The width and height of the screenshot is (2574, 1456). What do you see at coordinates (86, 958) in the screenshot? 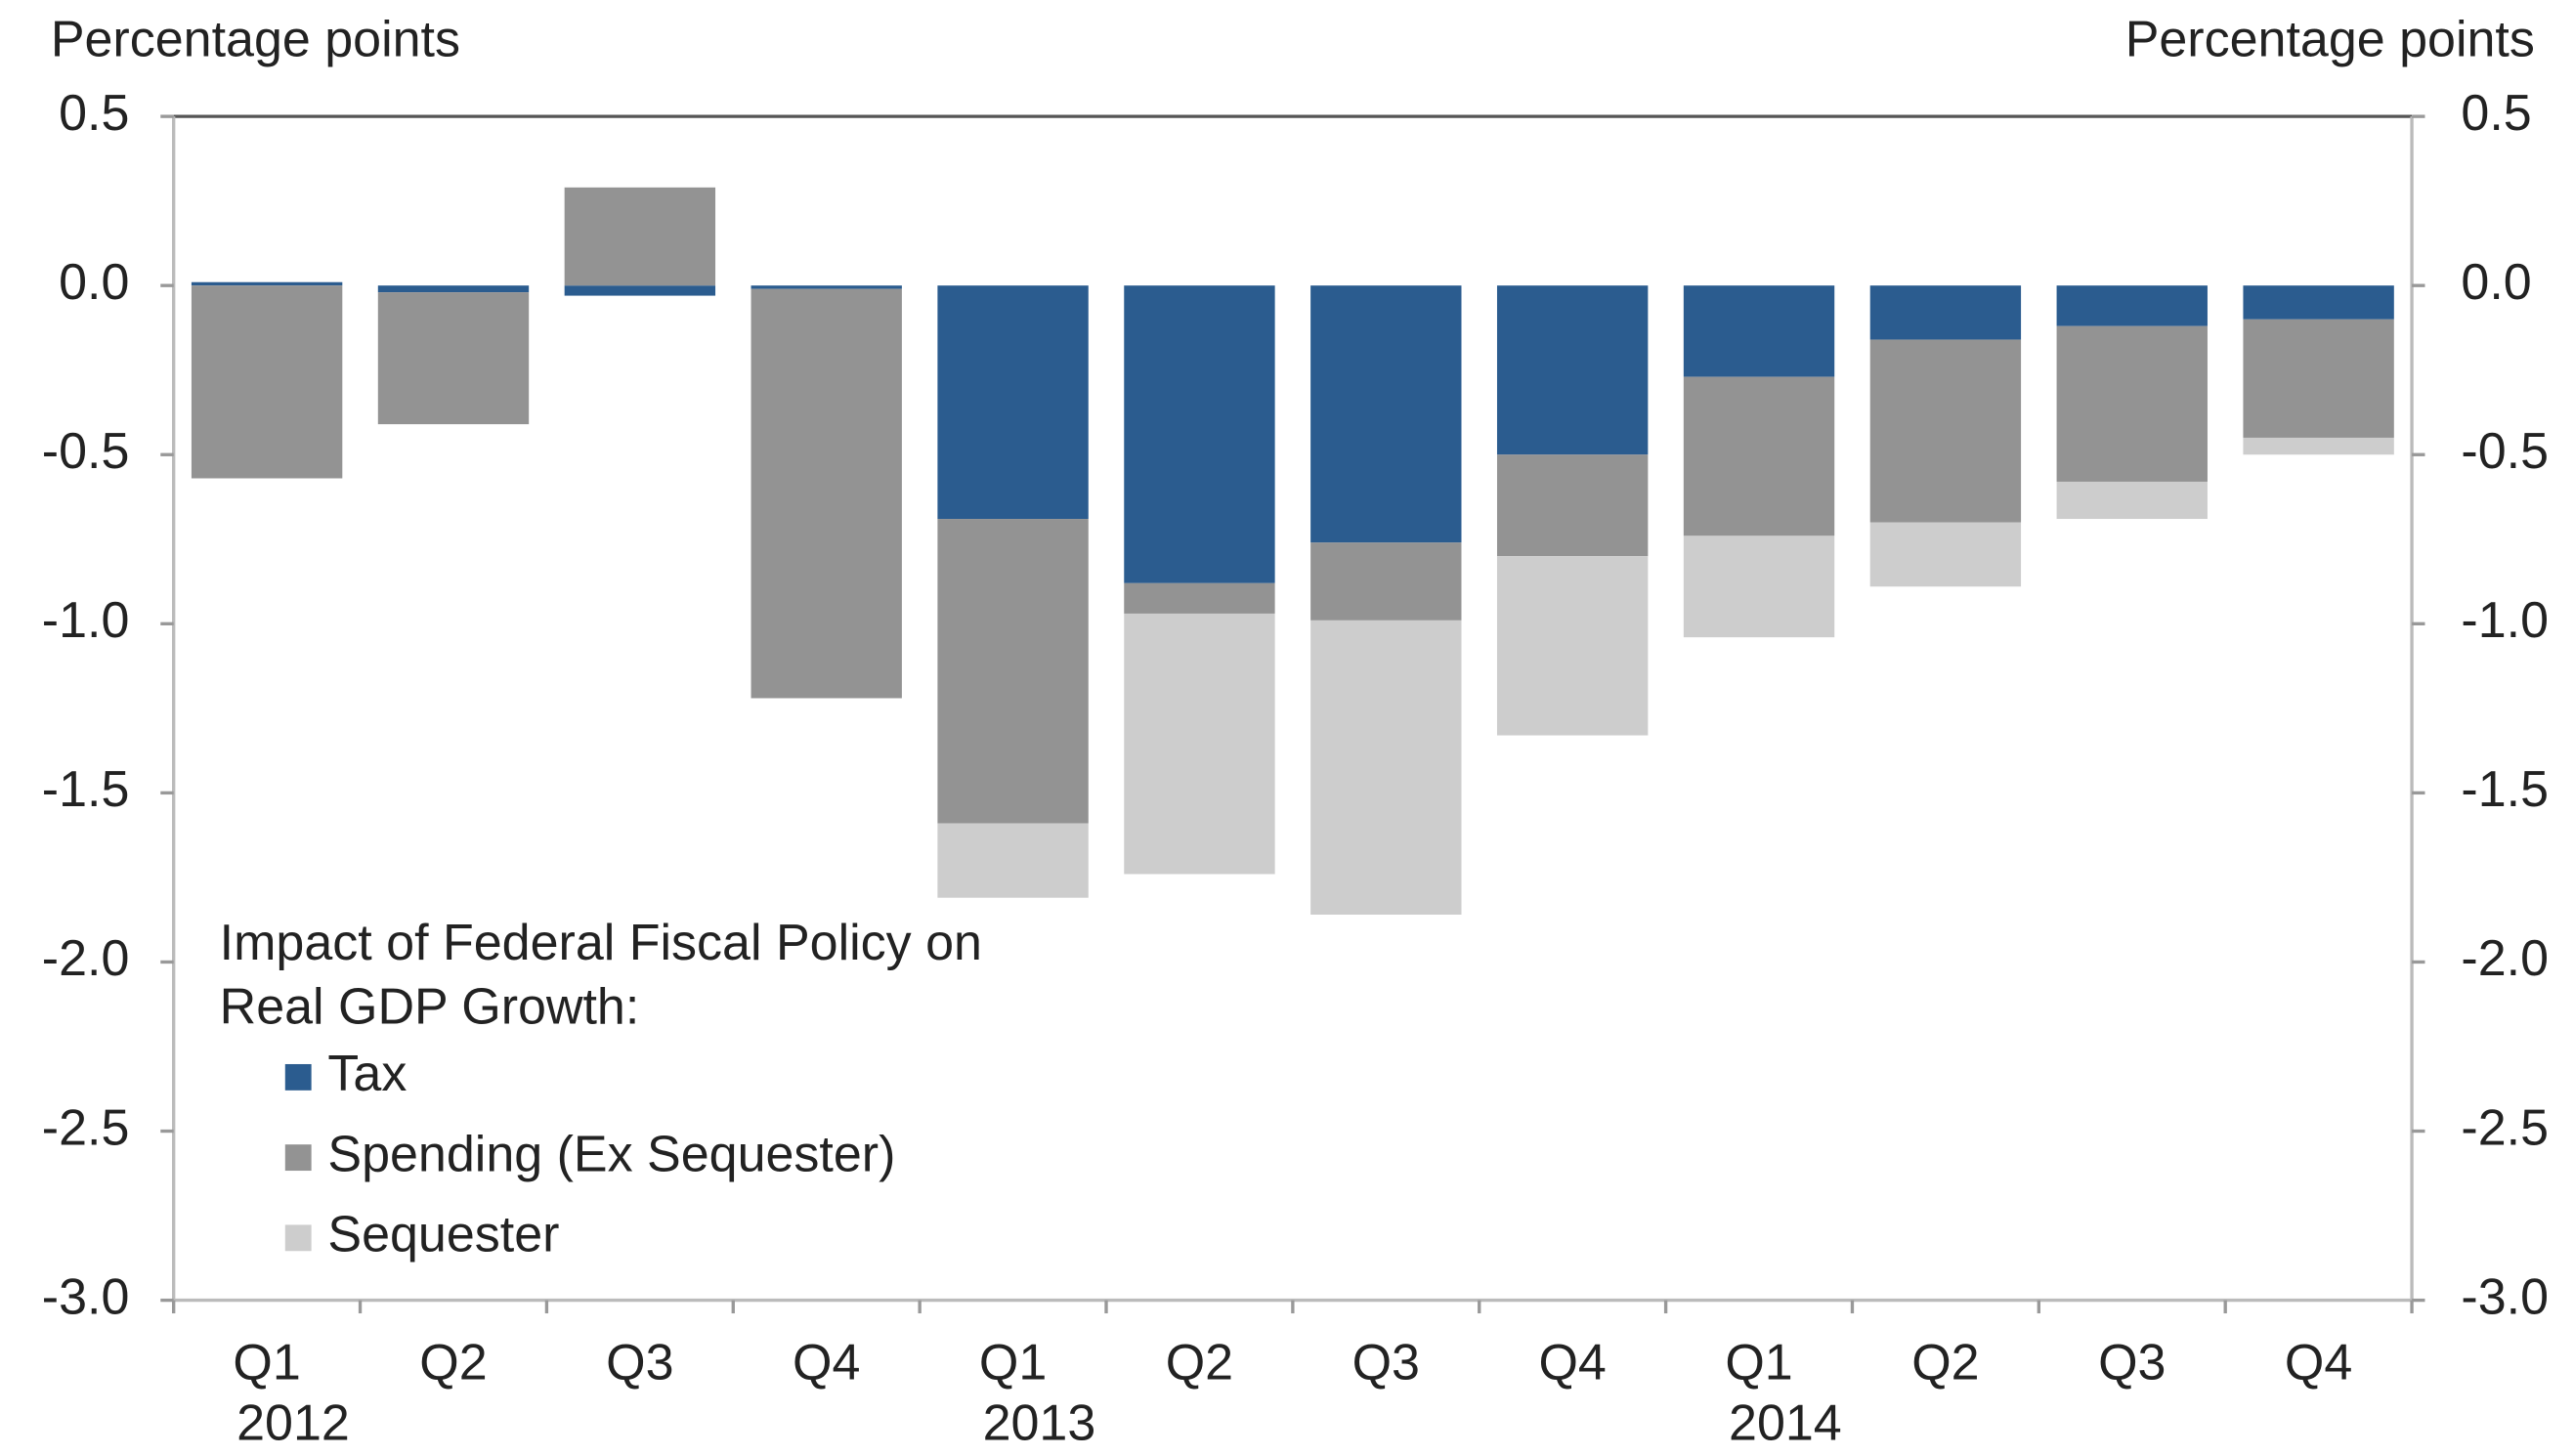
I see `y-tick-label: -2.0` at bounding box center [86, 958].